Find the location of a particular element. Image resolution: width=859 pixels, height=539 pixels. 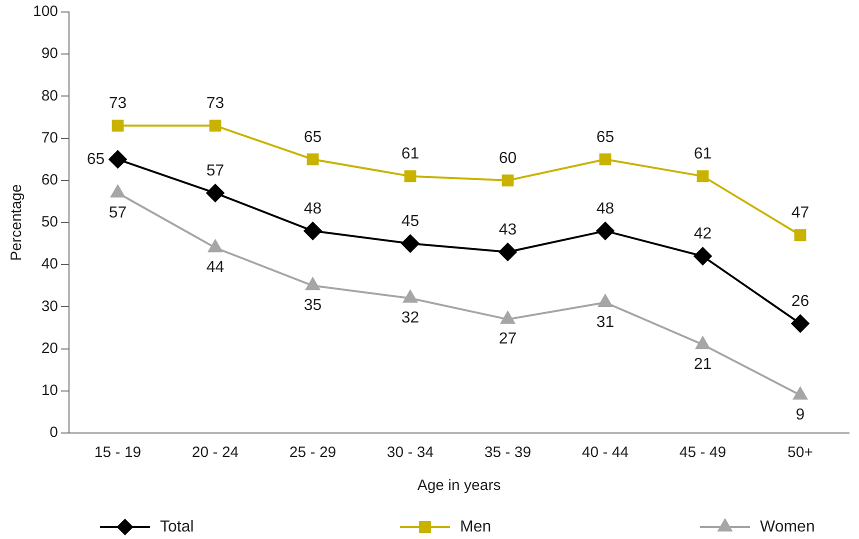

y-tick-label: 30 is located at coordinates (49, 306).